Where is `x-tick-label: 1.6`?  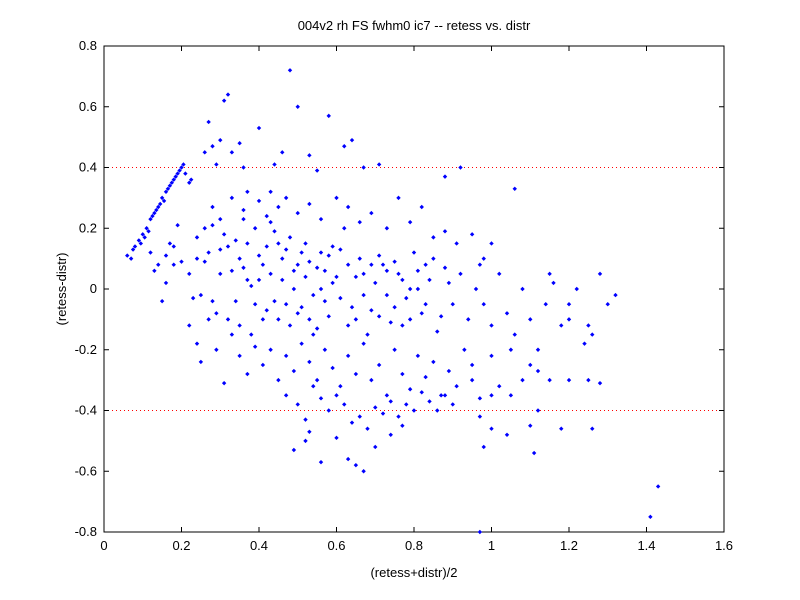
x-tick-label: 1.6 is located at coordinates (724, 545).